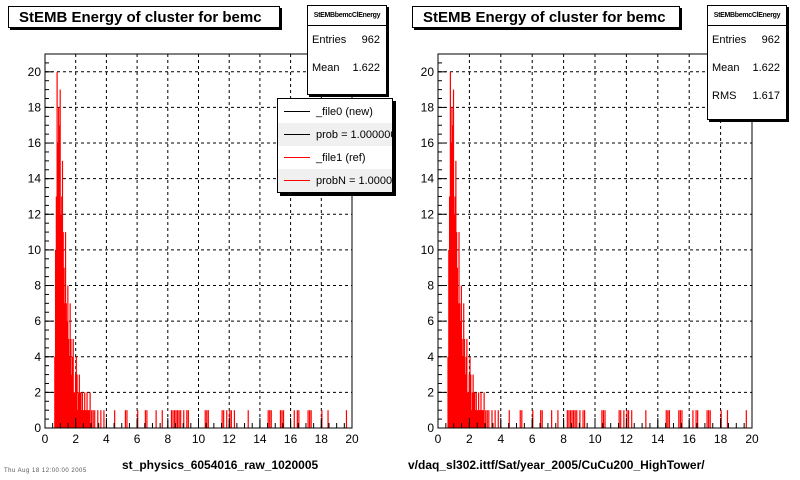  What do you see at coordinates (595, 439) in the screenshot?
I see `x-tick-label: 10` at bounding box center [595, 439].